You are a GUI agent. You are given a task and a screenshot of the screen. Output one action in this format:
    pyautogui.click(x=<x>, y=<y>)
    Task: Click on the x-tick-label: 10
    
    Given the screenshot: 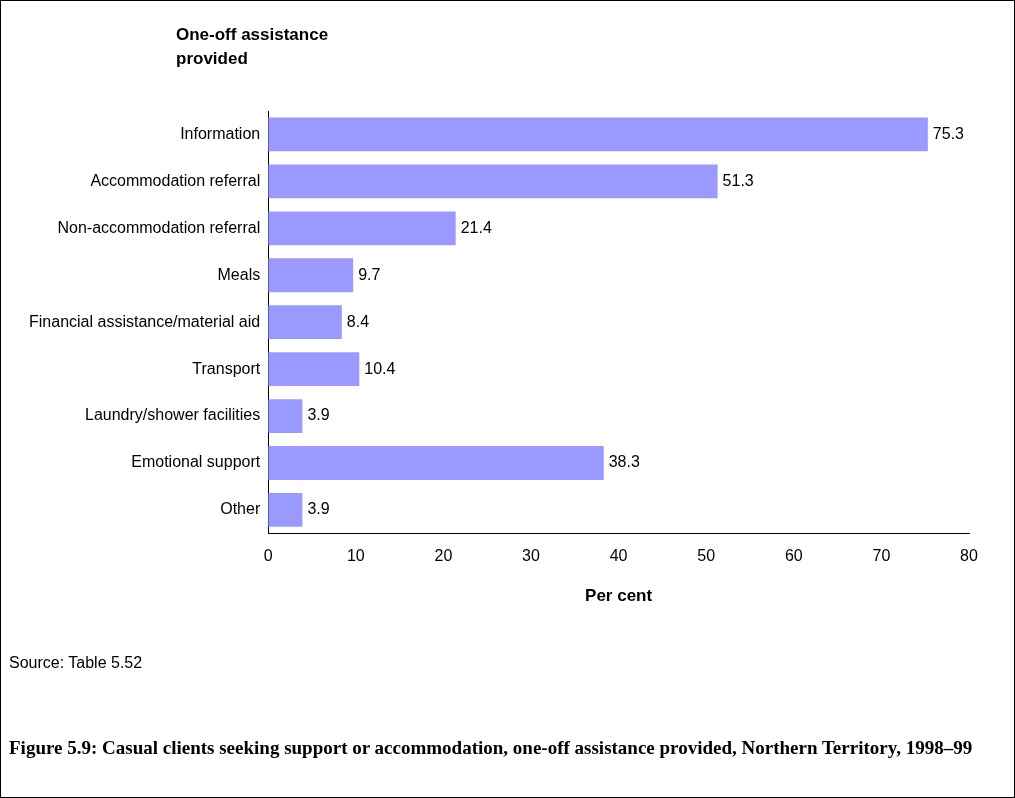 What is the action you would take?
    pyautogui.click(x=355, y=556)
    